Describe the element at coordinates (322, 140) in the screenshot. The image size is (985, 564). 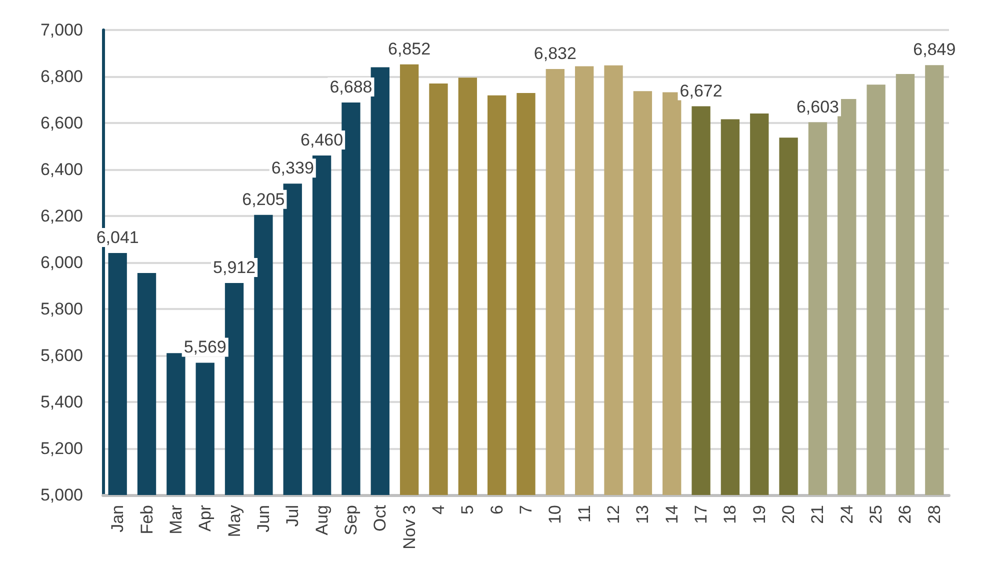
I see `data-label: 6,460` at that location.